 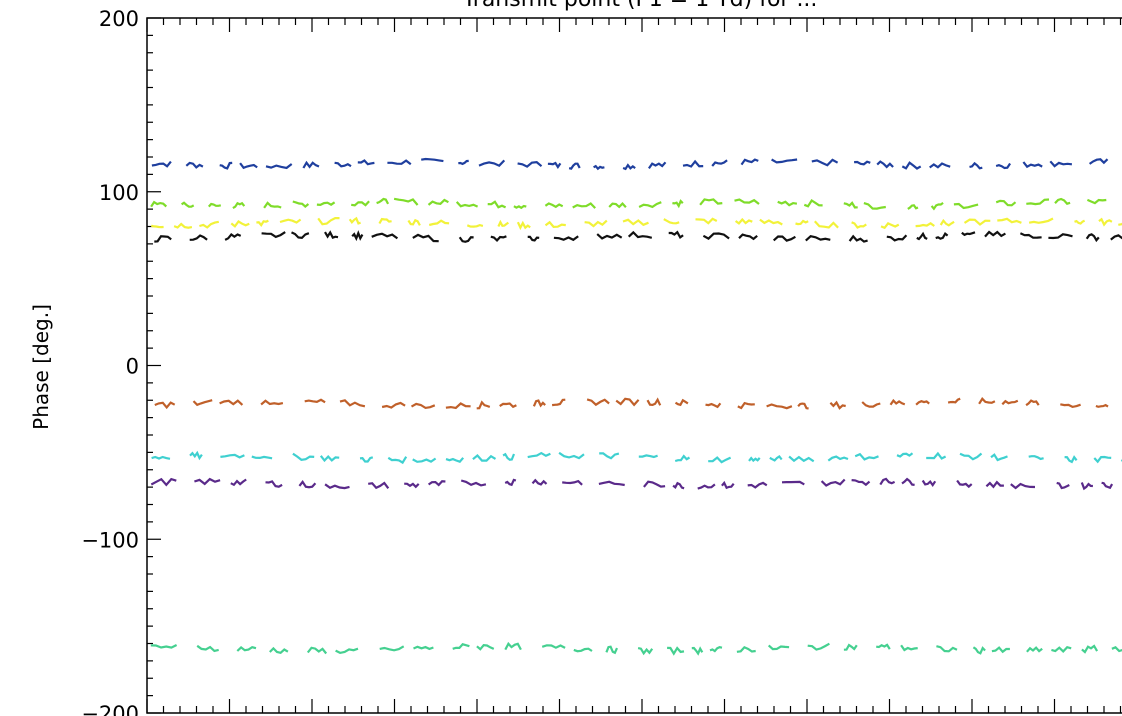 What do you see at coordinates (119, 193) in the screenshot?
I see `y-tick-label: 100` at bounding box center [119, 193].